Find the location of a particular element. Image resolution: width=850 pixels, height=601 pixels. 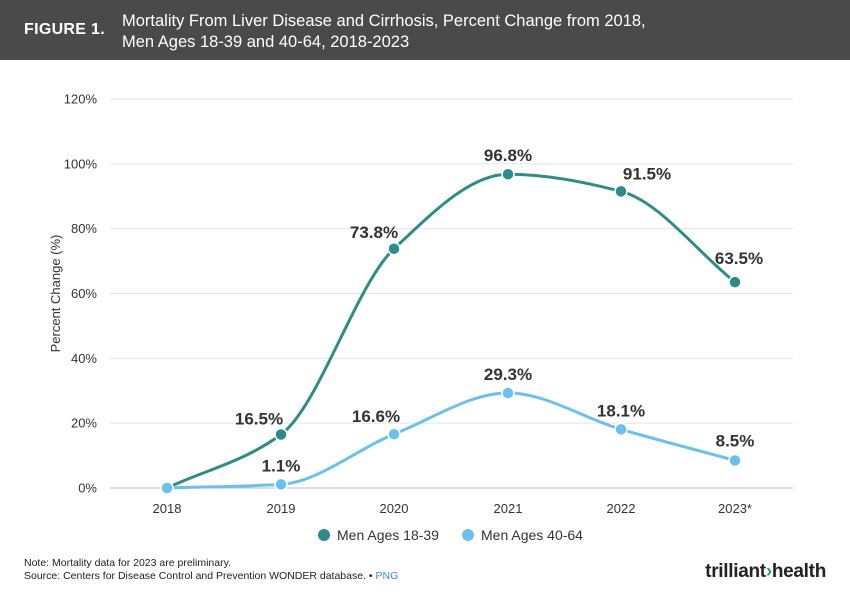

y-axis-ticks: 0% 20% 40% 60% 80% 100% 120% is located at coordinates (81, 294).